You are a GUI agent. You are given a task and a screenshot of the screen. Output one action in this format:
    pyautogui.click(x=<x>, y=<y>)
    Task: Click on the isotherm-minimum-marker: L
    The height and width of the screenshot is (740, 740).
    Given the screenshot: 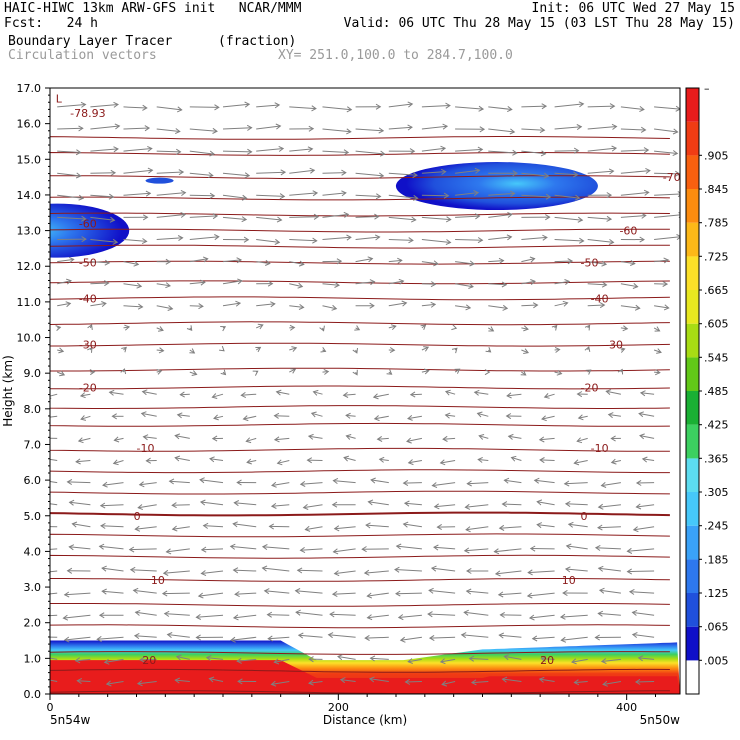 What is the action you would take?
    pyautogui.click(x=59, y=98)
    